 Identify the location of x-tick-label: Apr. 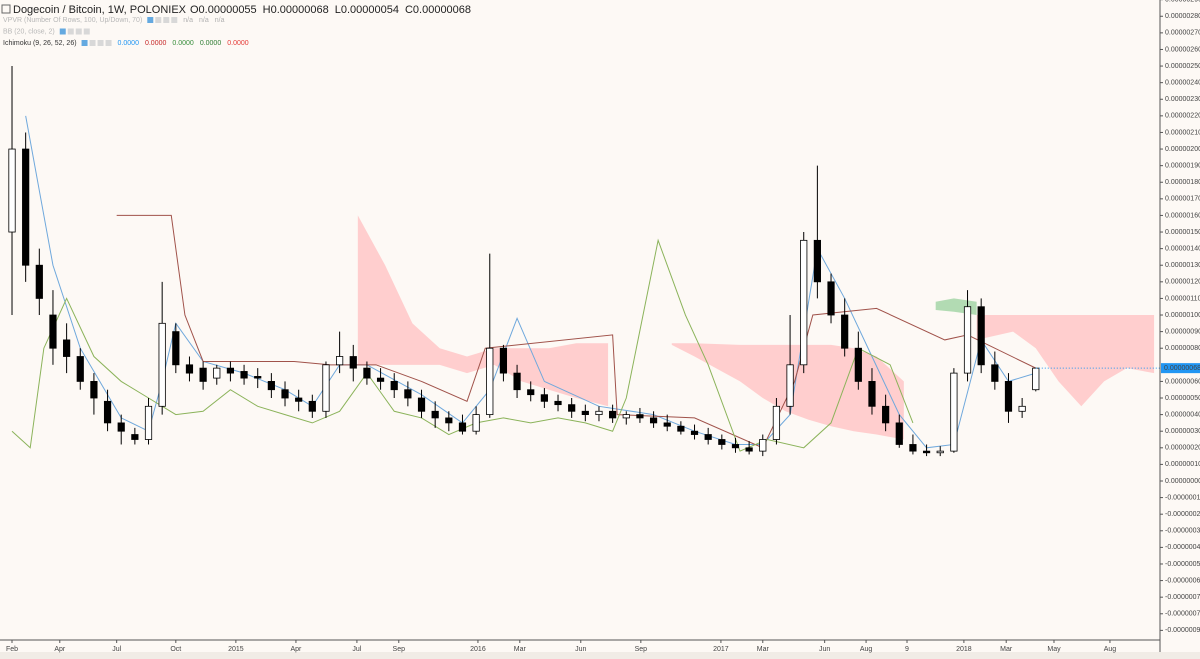
(296, 649).